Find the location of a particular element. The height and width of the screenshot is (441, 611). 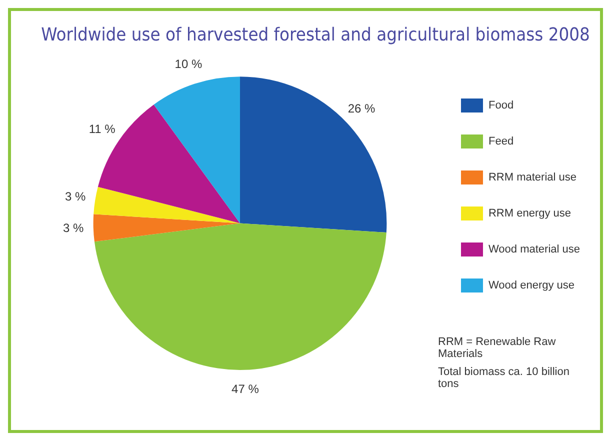

legend-label: RRM material use is located at coordinates (532, 178).